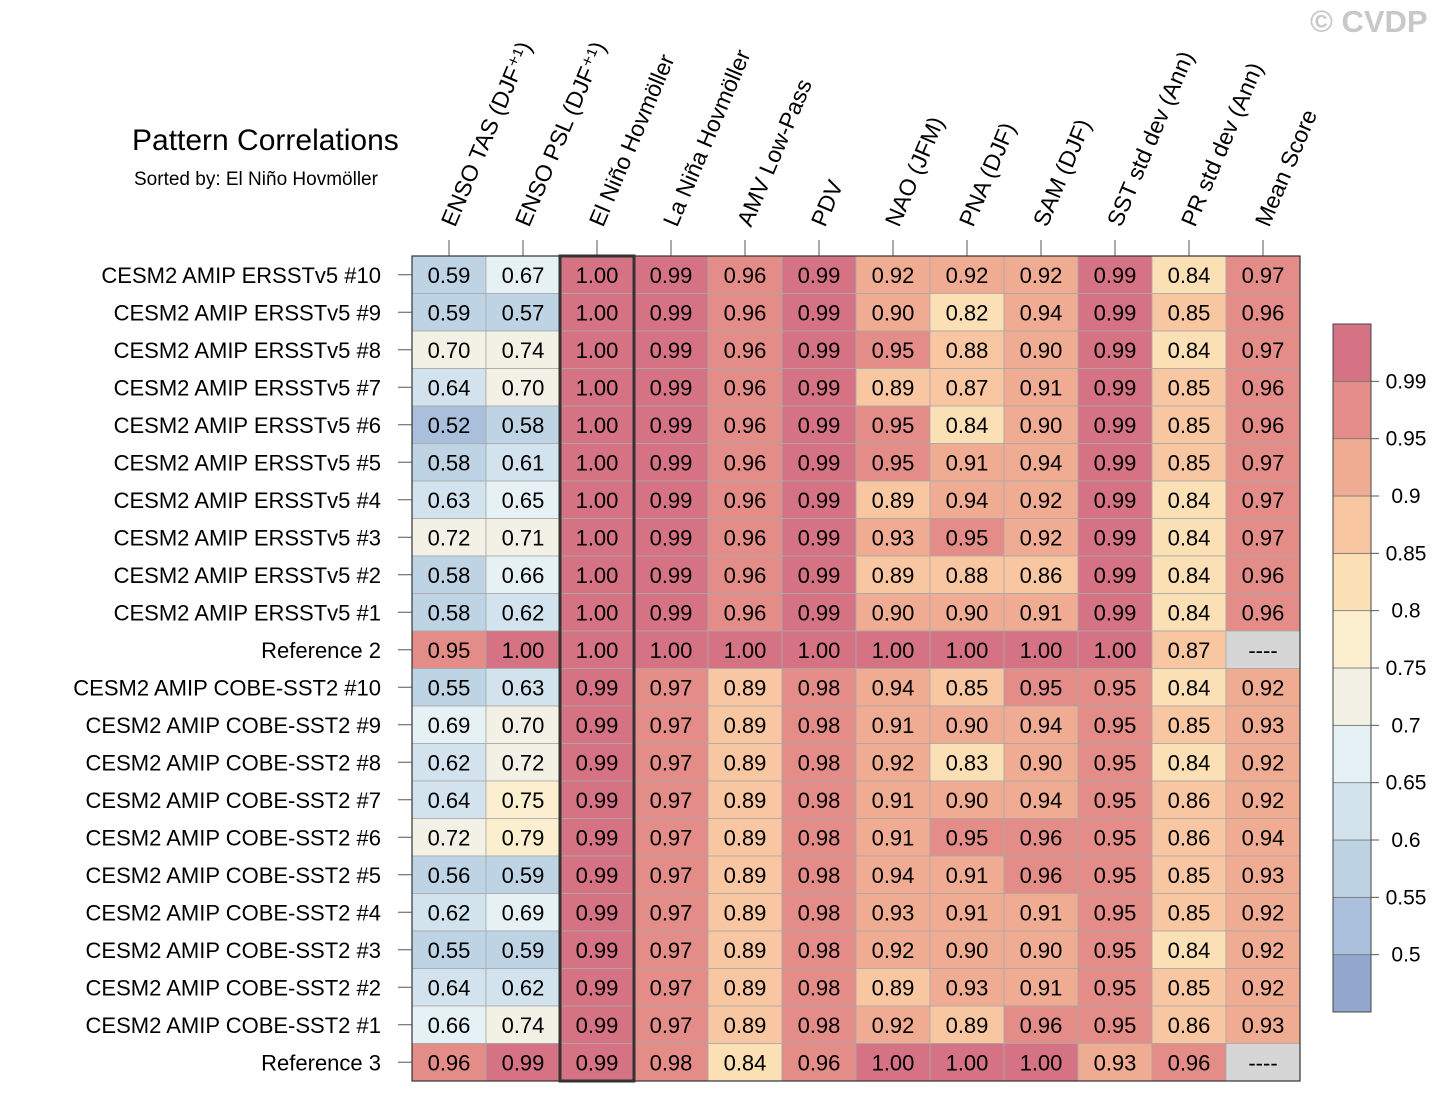 This screenshot has width=1450, height=1101. I want to click on cell-value: 0.57, so click(523, 312).